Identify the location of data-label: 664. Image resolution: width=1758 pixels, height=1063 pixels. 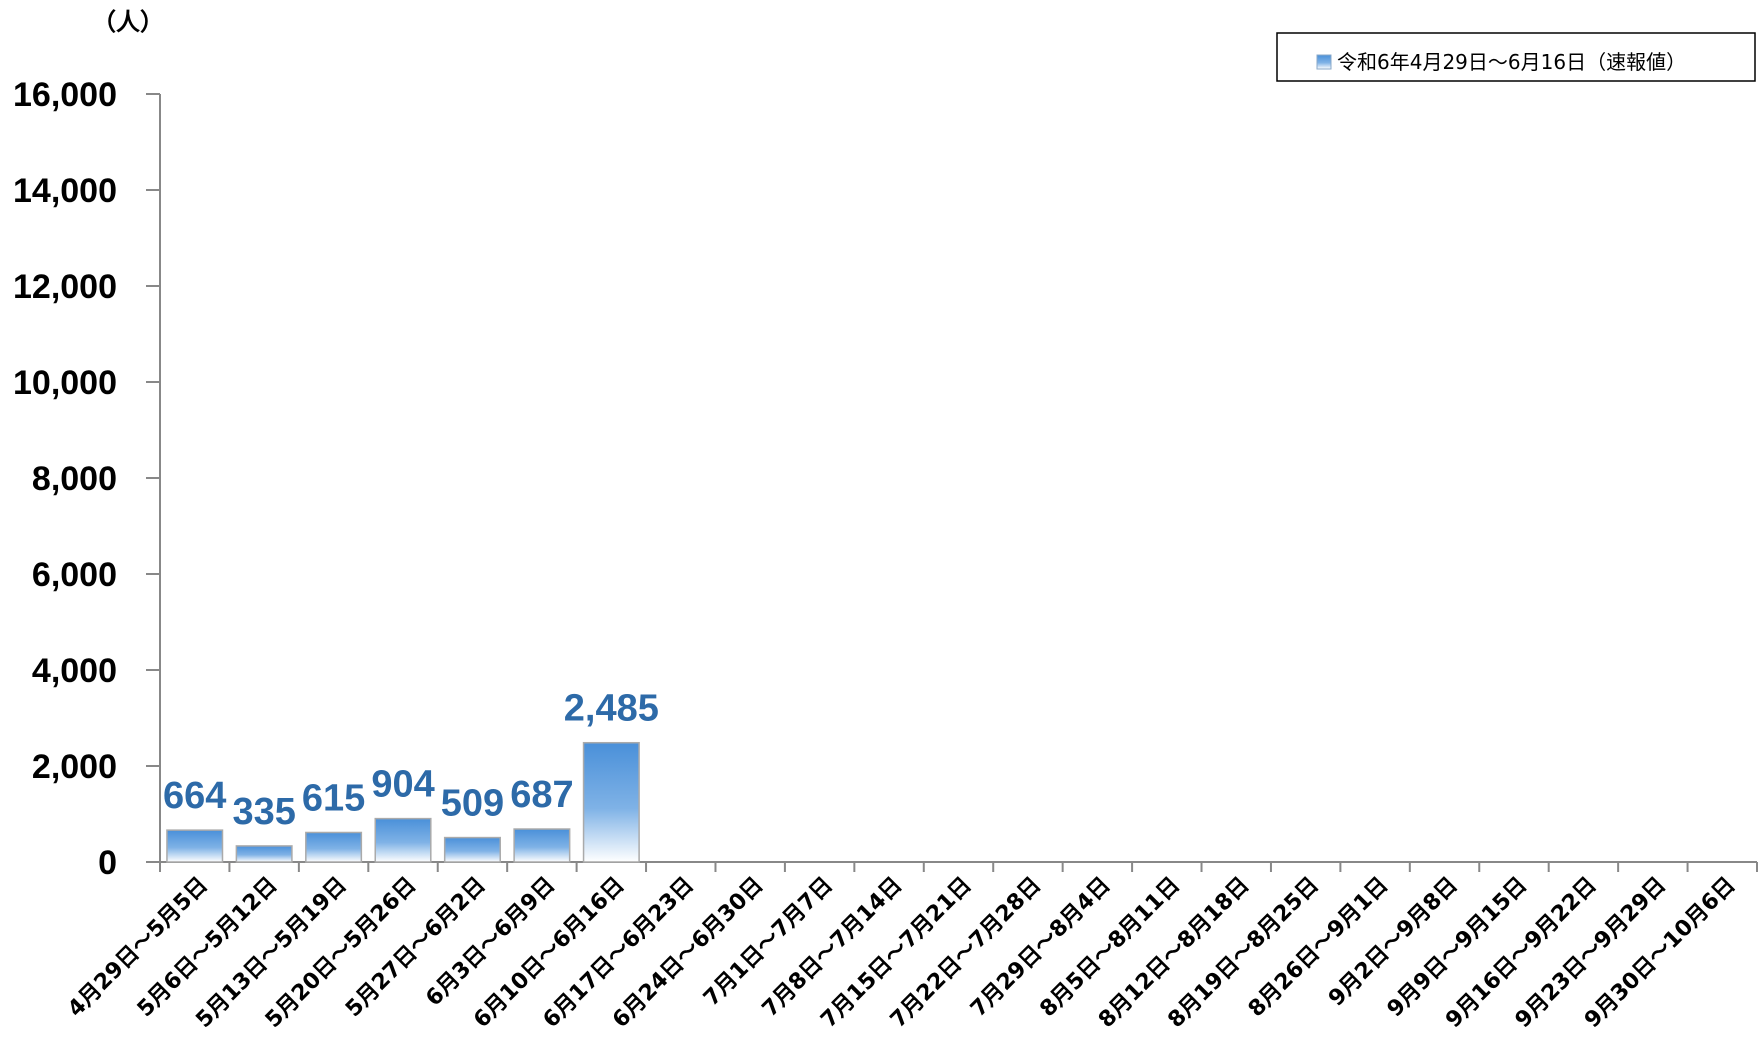
(194, 796).